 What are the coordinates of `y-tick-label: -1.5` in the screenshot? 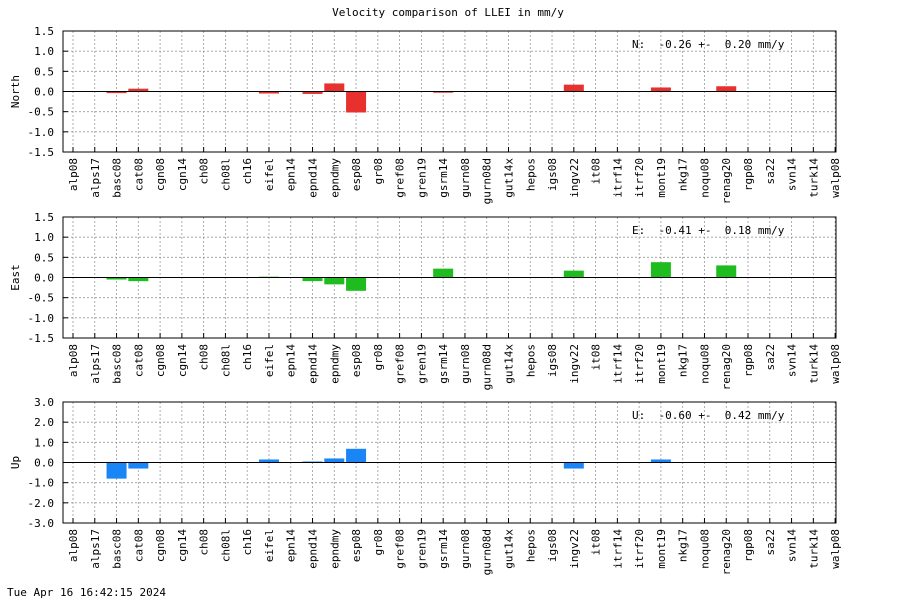 It's located at (41, 152).